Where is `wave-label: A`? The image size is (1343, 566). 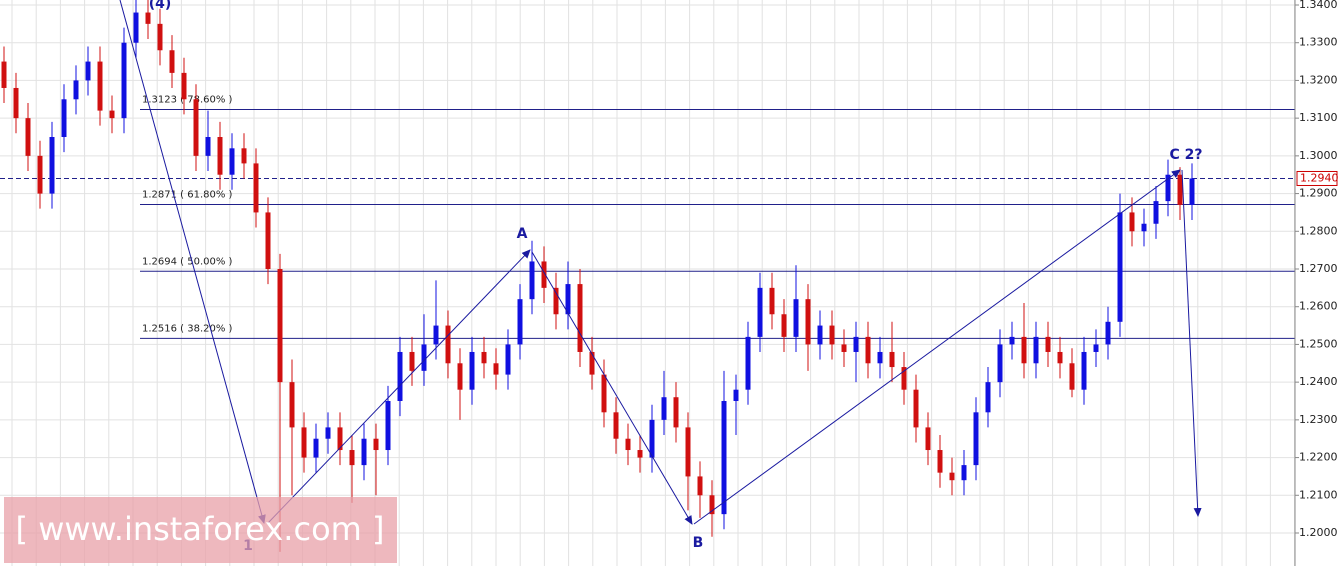 wave-label: A is located at coordinates (522, 234).